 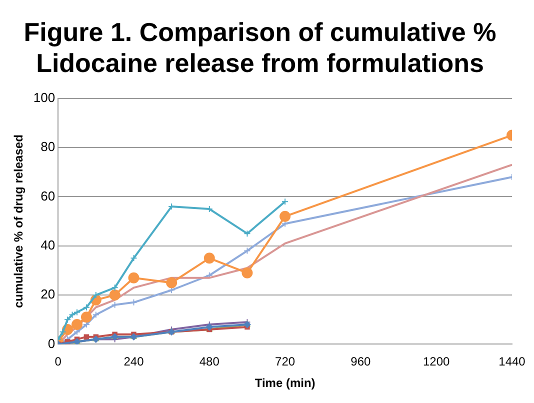 I want to click on x-axis-title: Time (min), so click(x=285, y=383).